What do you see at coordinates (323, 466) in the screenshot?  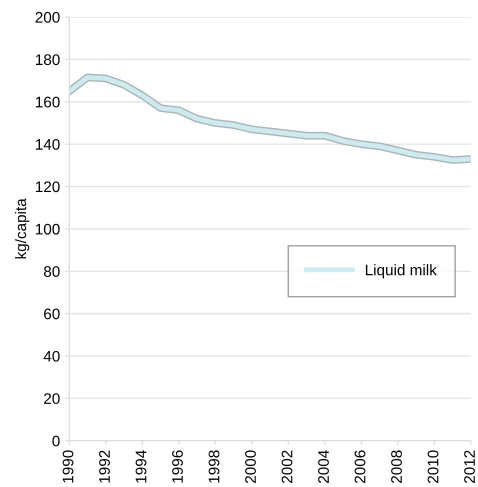 I see `x-tick-label: 2004` at bounding box center [323, 466].